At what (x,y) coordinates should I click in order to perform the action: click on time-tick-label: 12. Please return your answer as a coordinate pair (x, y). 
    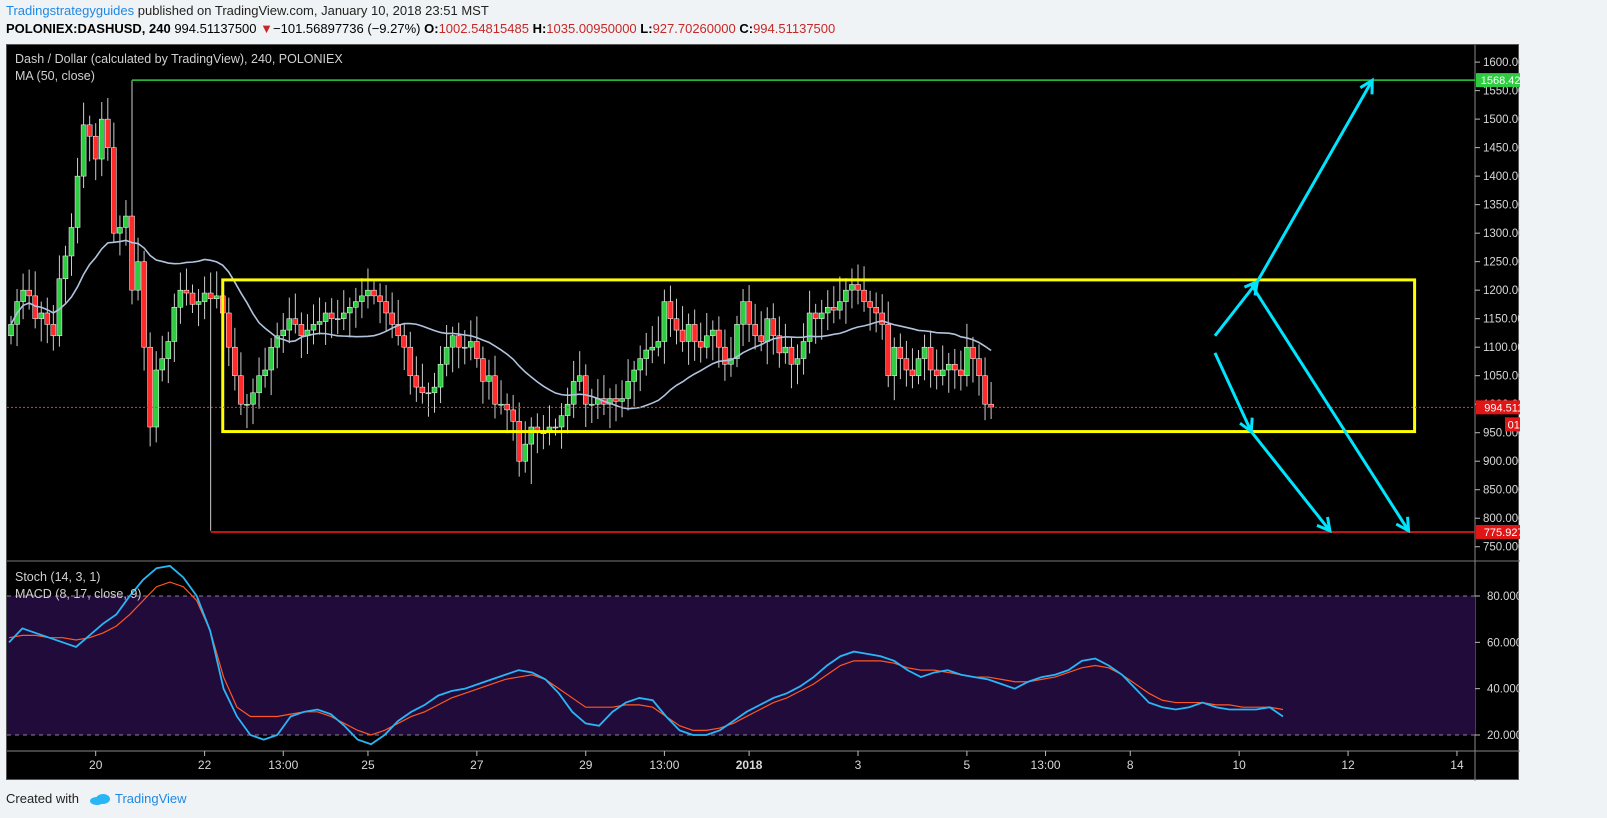
    Looking at the image, I should click on (1348, 765).